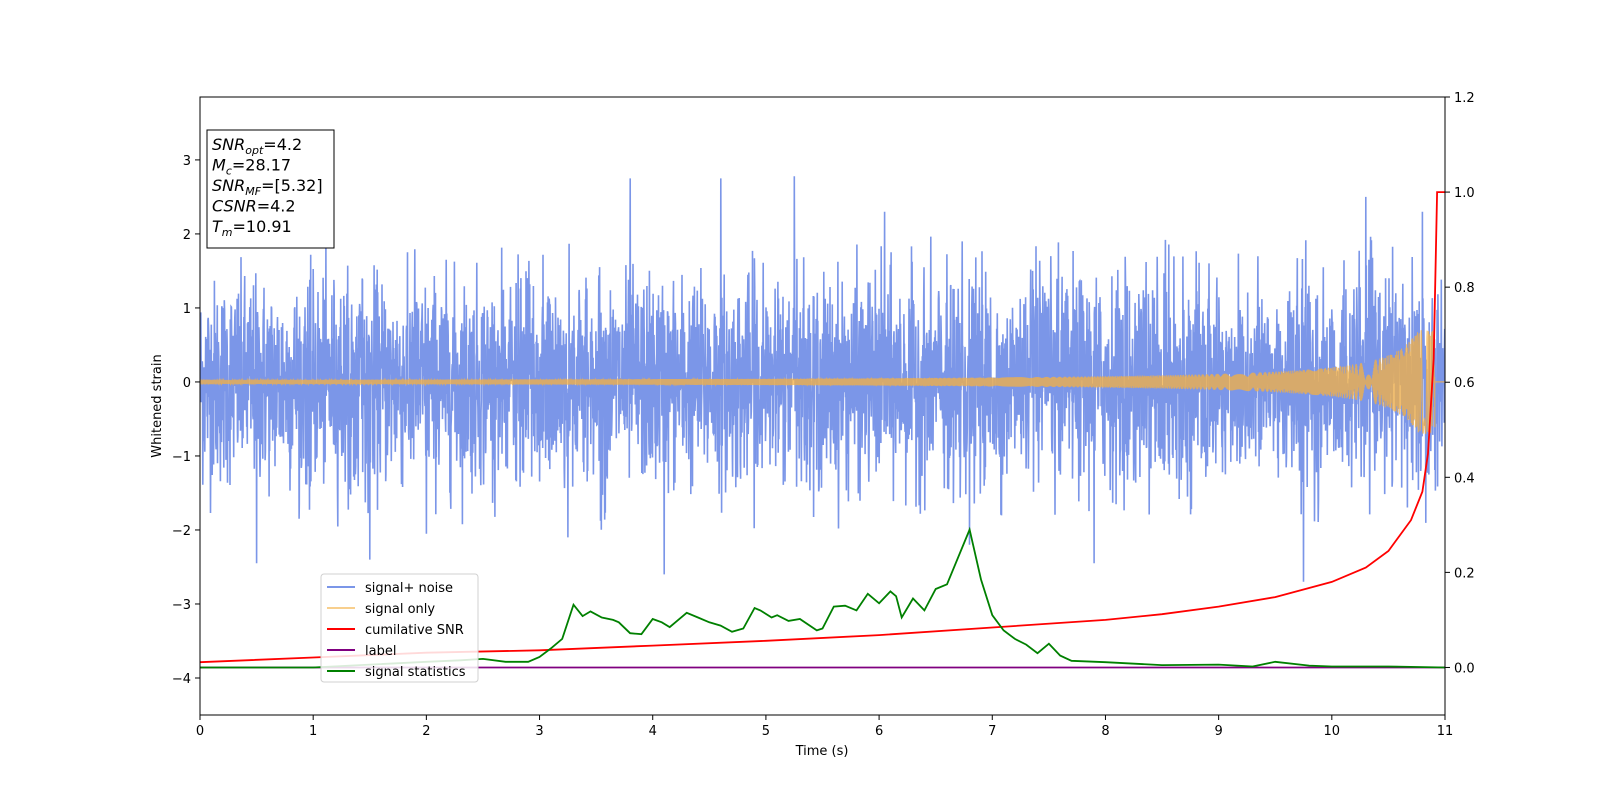 This screenshot has width=1600, height=800. Describe the element at coordinates (1218, 731) in the screenshot. I see `x-tick-label: 9` at that location.